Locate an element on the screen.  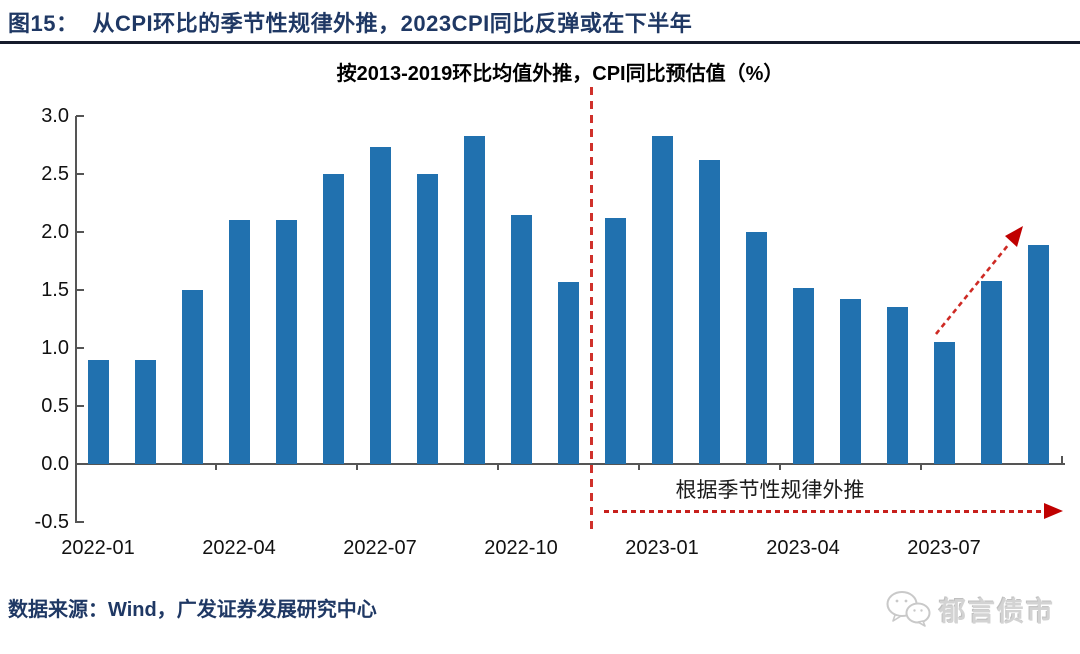
y-axis-label-3.0: 3.0 is located at coordinates (55, 116).